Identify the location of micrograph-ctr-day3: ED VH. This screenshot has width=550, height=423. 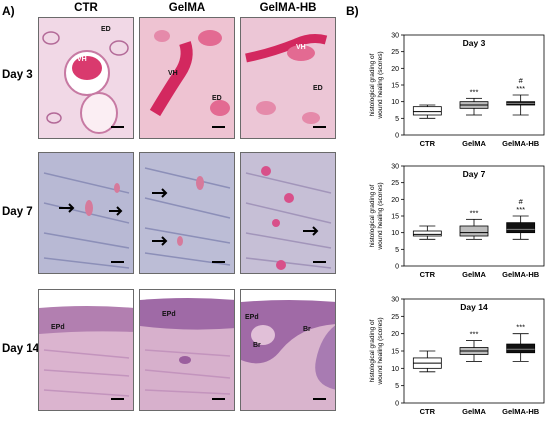
(86, 78).